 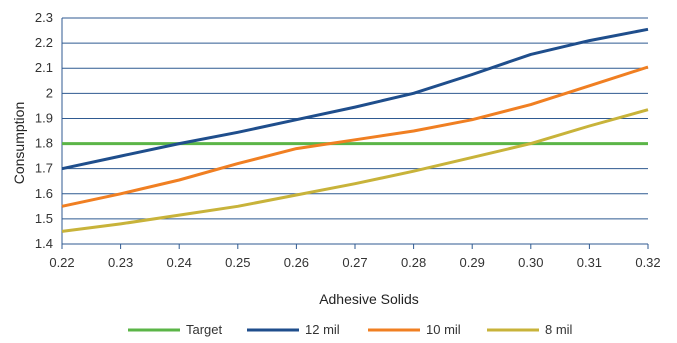 I want to click on x-tick-label: 0.32, so click(x=647, y=262).